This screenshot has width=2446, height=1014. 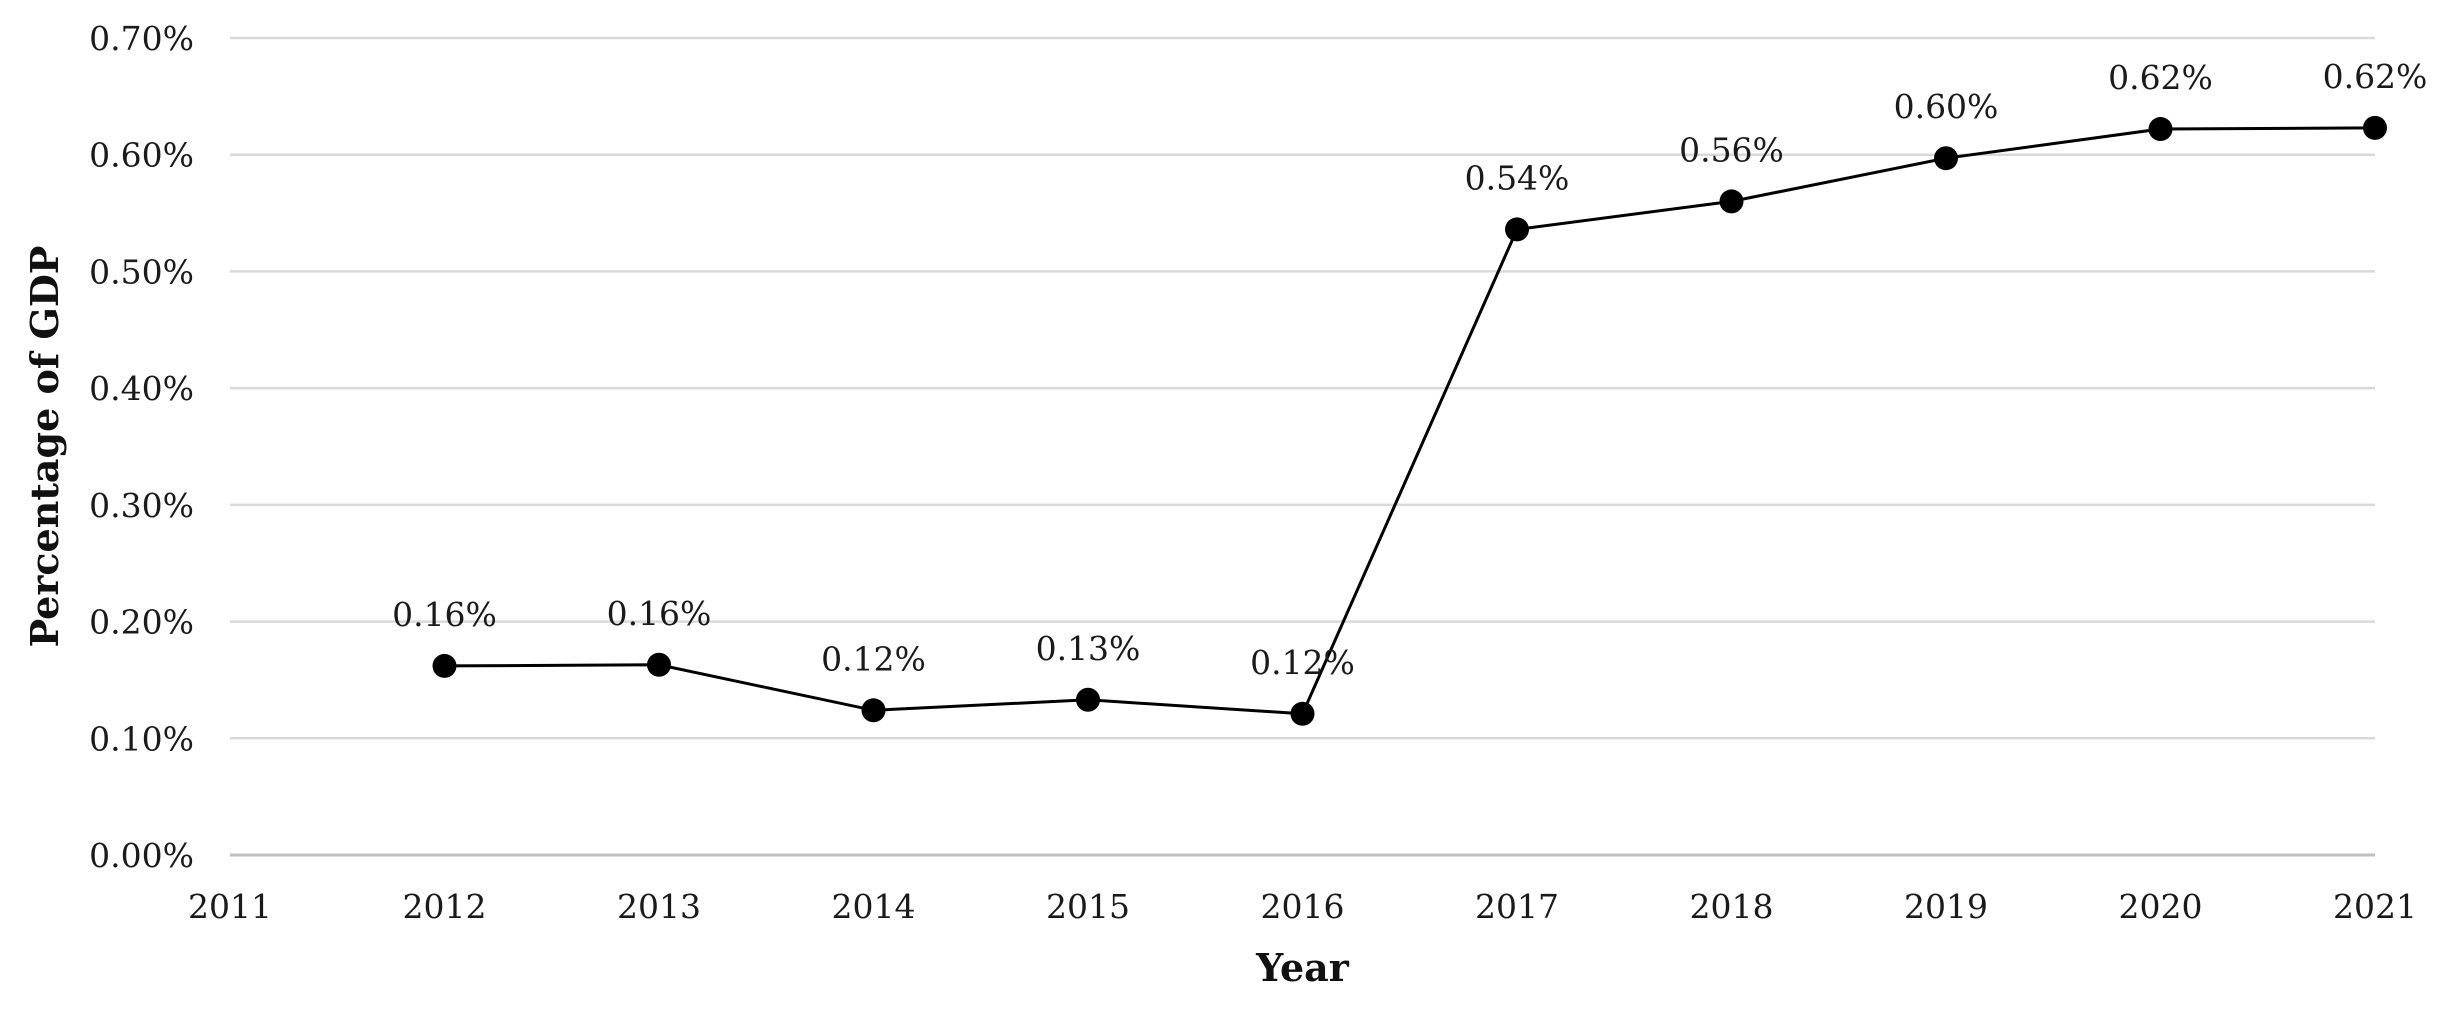 I want to click on y-tick-label: 0.30%, so click(x=141, y=505).